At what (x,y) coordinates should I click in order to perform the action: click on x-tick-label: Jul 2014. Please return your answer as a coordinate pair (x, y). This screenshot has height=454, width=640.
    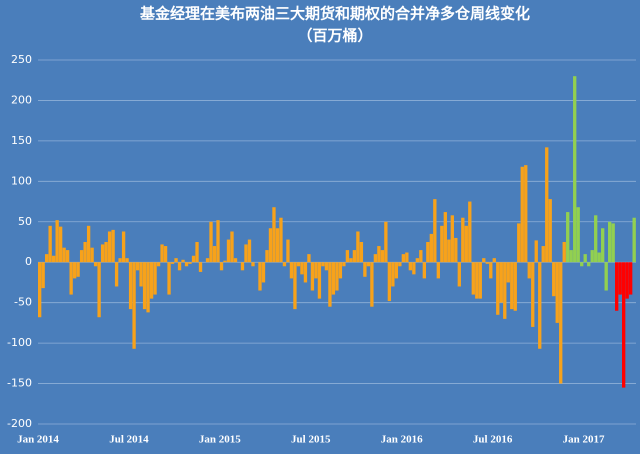
    Looking at the image, I should click on (129, 440).